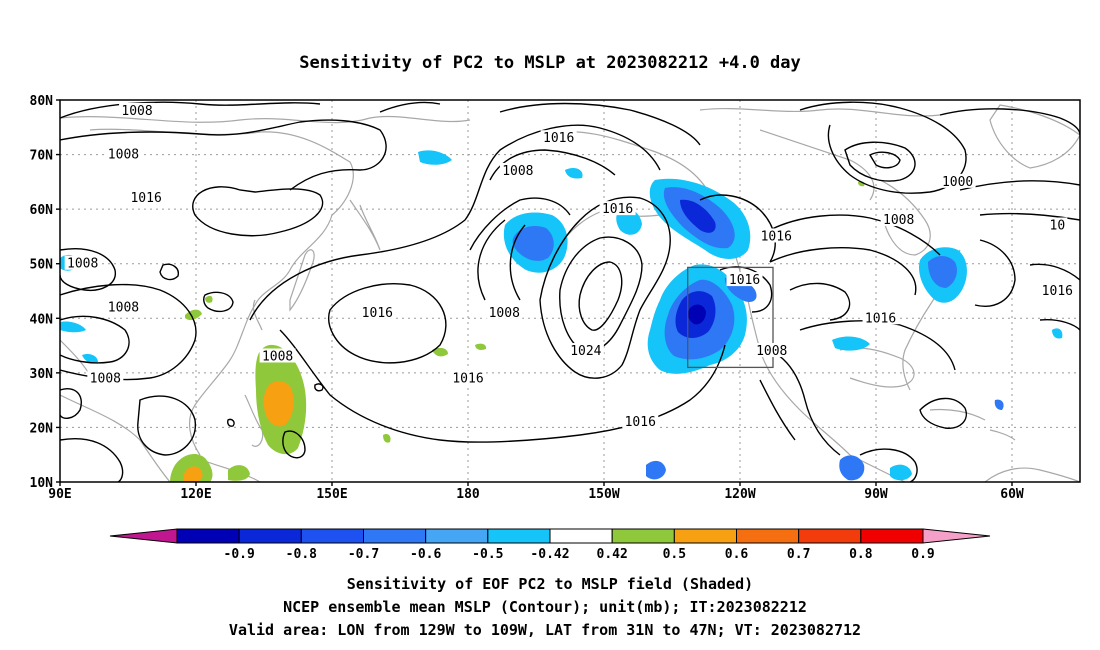 The width and height of the screenshot is (1100, 650). Describe the element at coordinates (468, 494) in the screenshot. I see `lon-tick-label: 180` at that location.